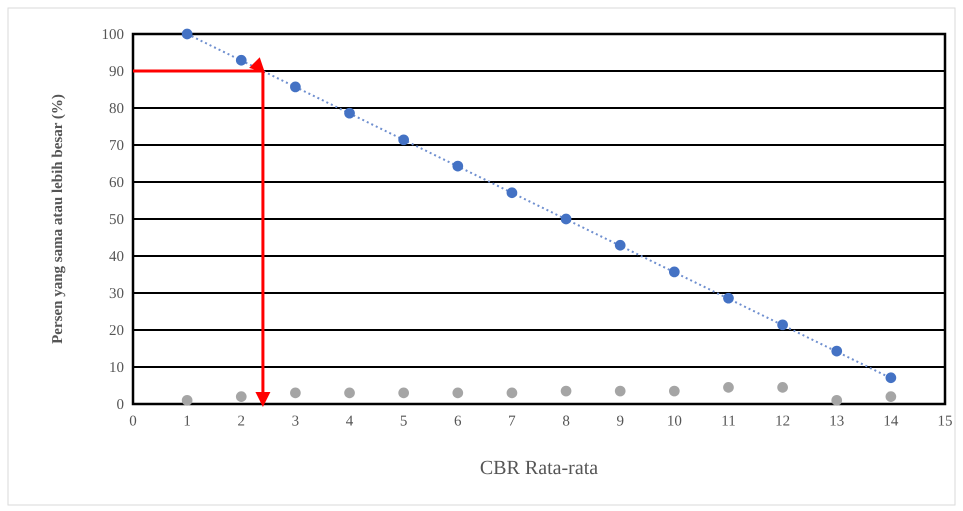 Image resolution: width=963 pixels, height=511 pixels. Describe the element at coordinates (120, 404) in the screenshot. I see `y-tick-label: 0` at that location.